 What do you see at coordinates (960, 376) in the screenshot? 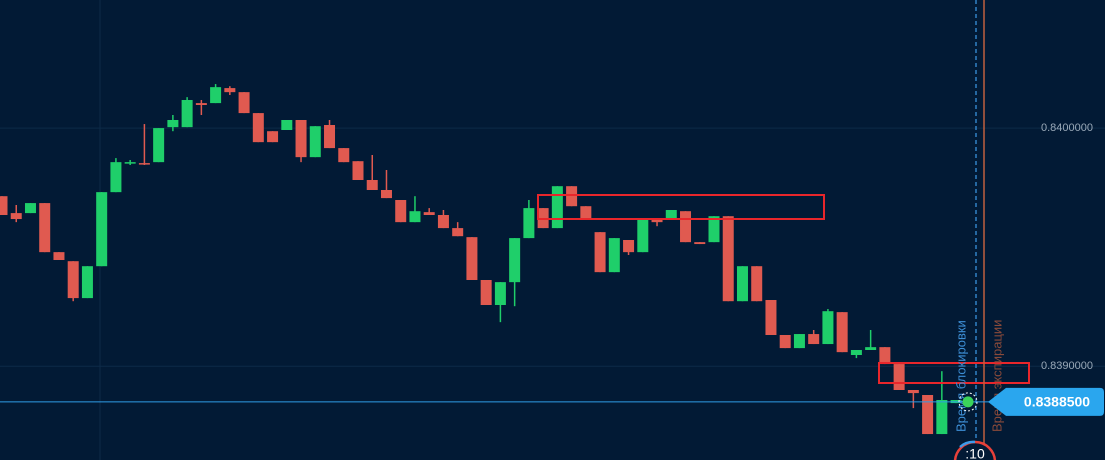
I see `lock-time-label: Время блокировки` at bounding box center [960, 376].